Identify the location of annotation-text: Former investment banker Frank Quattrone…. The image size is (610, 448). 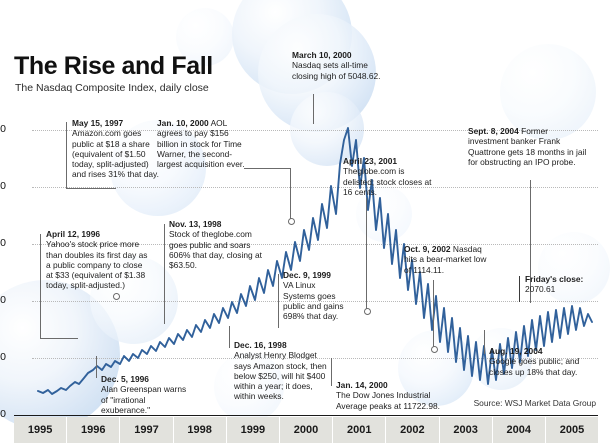
(527, 146).